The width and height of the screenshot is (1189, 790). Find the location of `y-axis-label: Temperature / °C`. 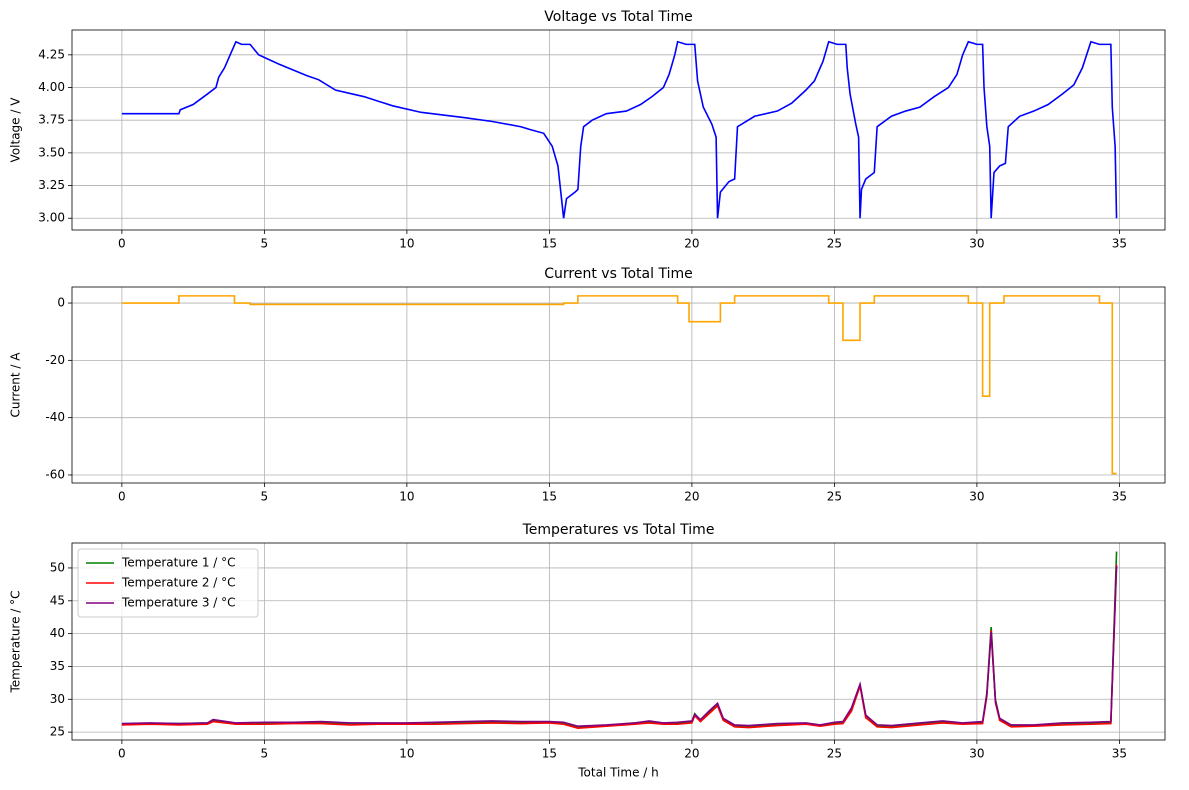

y-axis-label: Temperature / °C is located at coordinates (16, 641).